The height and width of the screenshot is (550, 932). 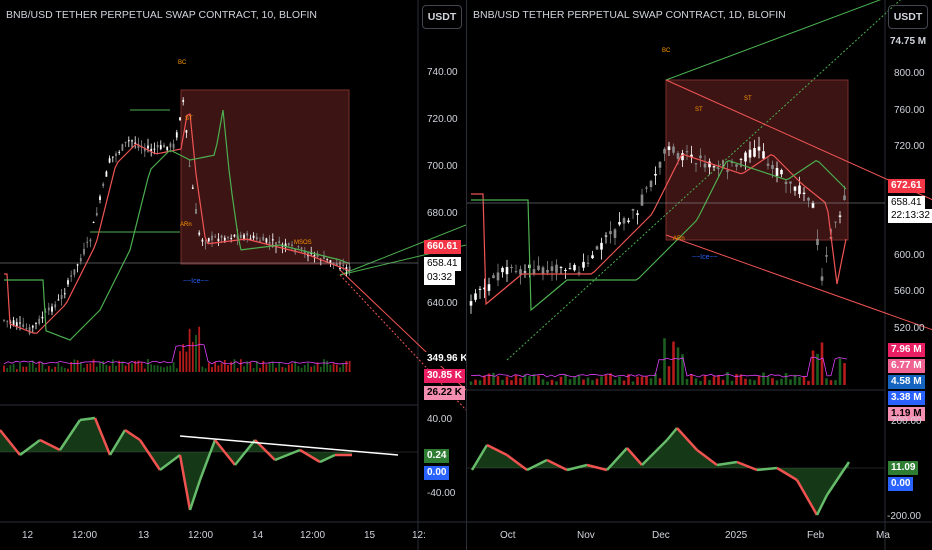 What do you see at coordinates (659, 367) in the screenshot?
I see `volume-average` at bounding box center [659, 367].